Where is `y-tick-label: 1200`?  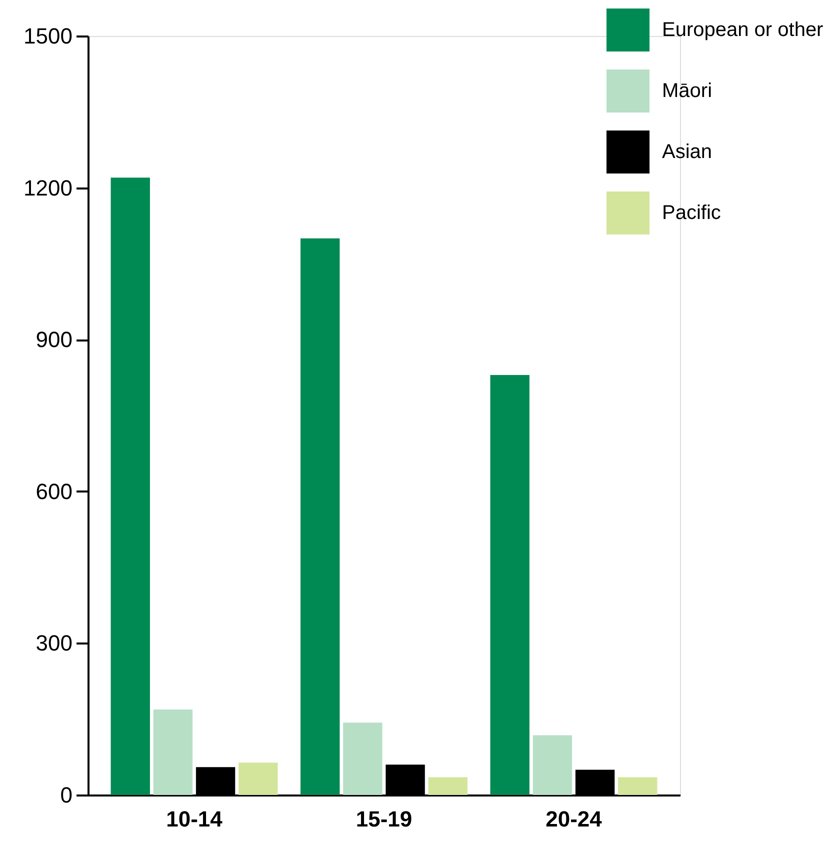
y-tick-label: 1200 is located at coordinates (48, 187).